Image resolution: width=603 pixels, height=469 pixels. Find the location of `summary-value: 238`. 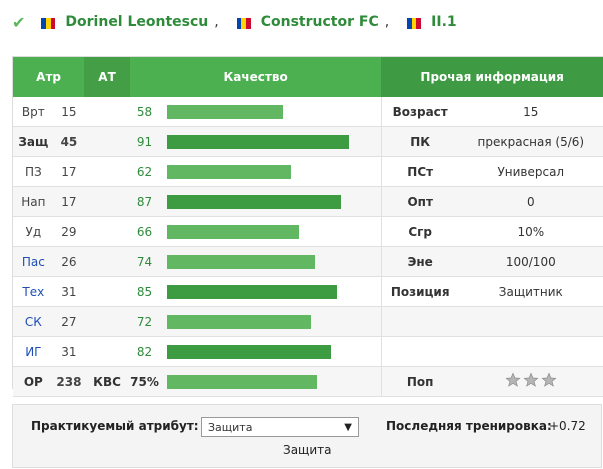

summary-value: 238 is located at coordinates (69, 381).